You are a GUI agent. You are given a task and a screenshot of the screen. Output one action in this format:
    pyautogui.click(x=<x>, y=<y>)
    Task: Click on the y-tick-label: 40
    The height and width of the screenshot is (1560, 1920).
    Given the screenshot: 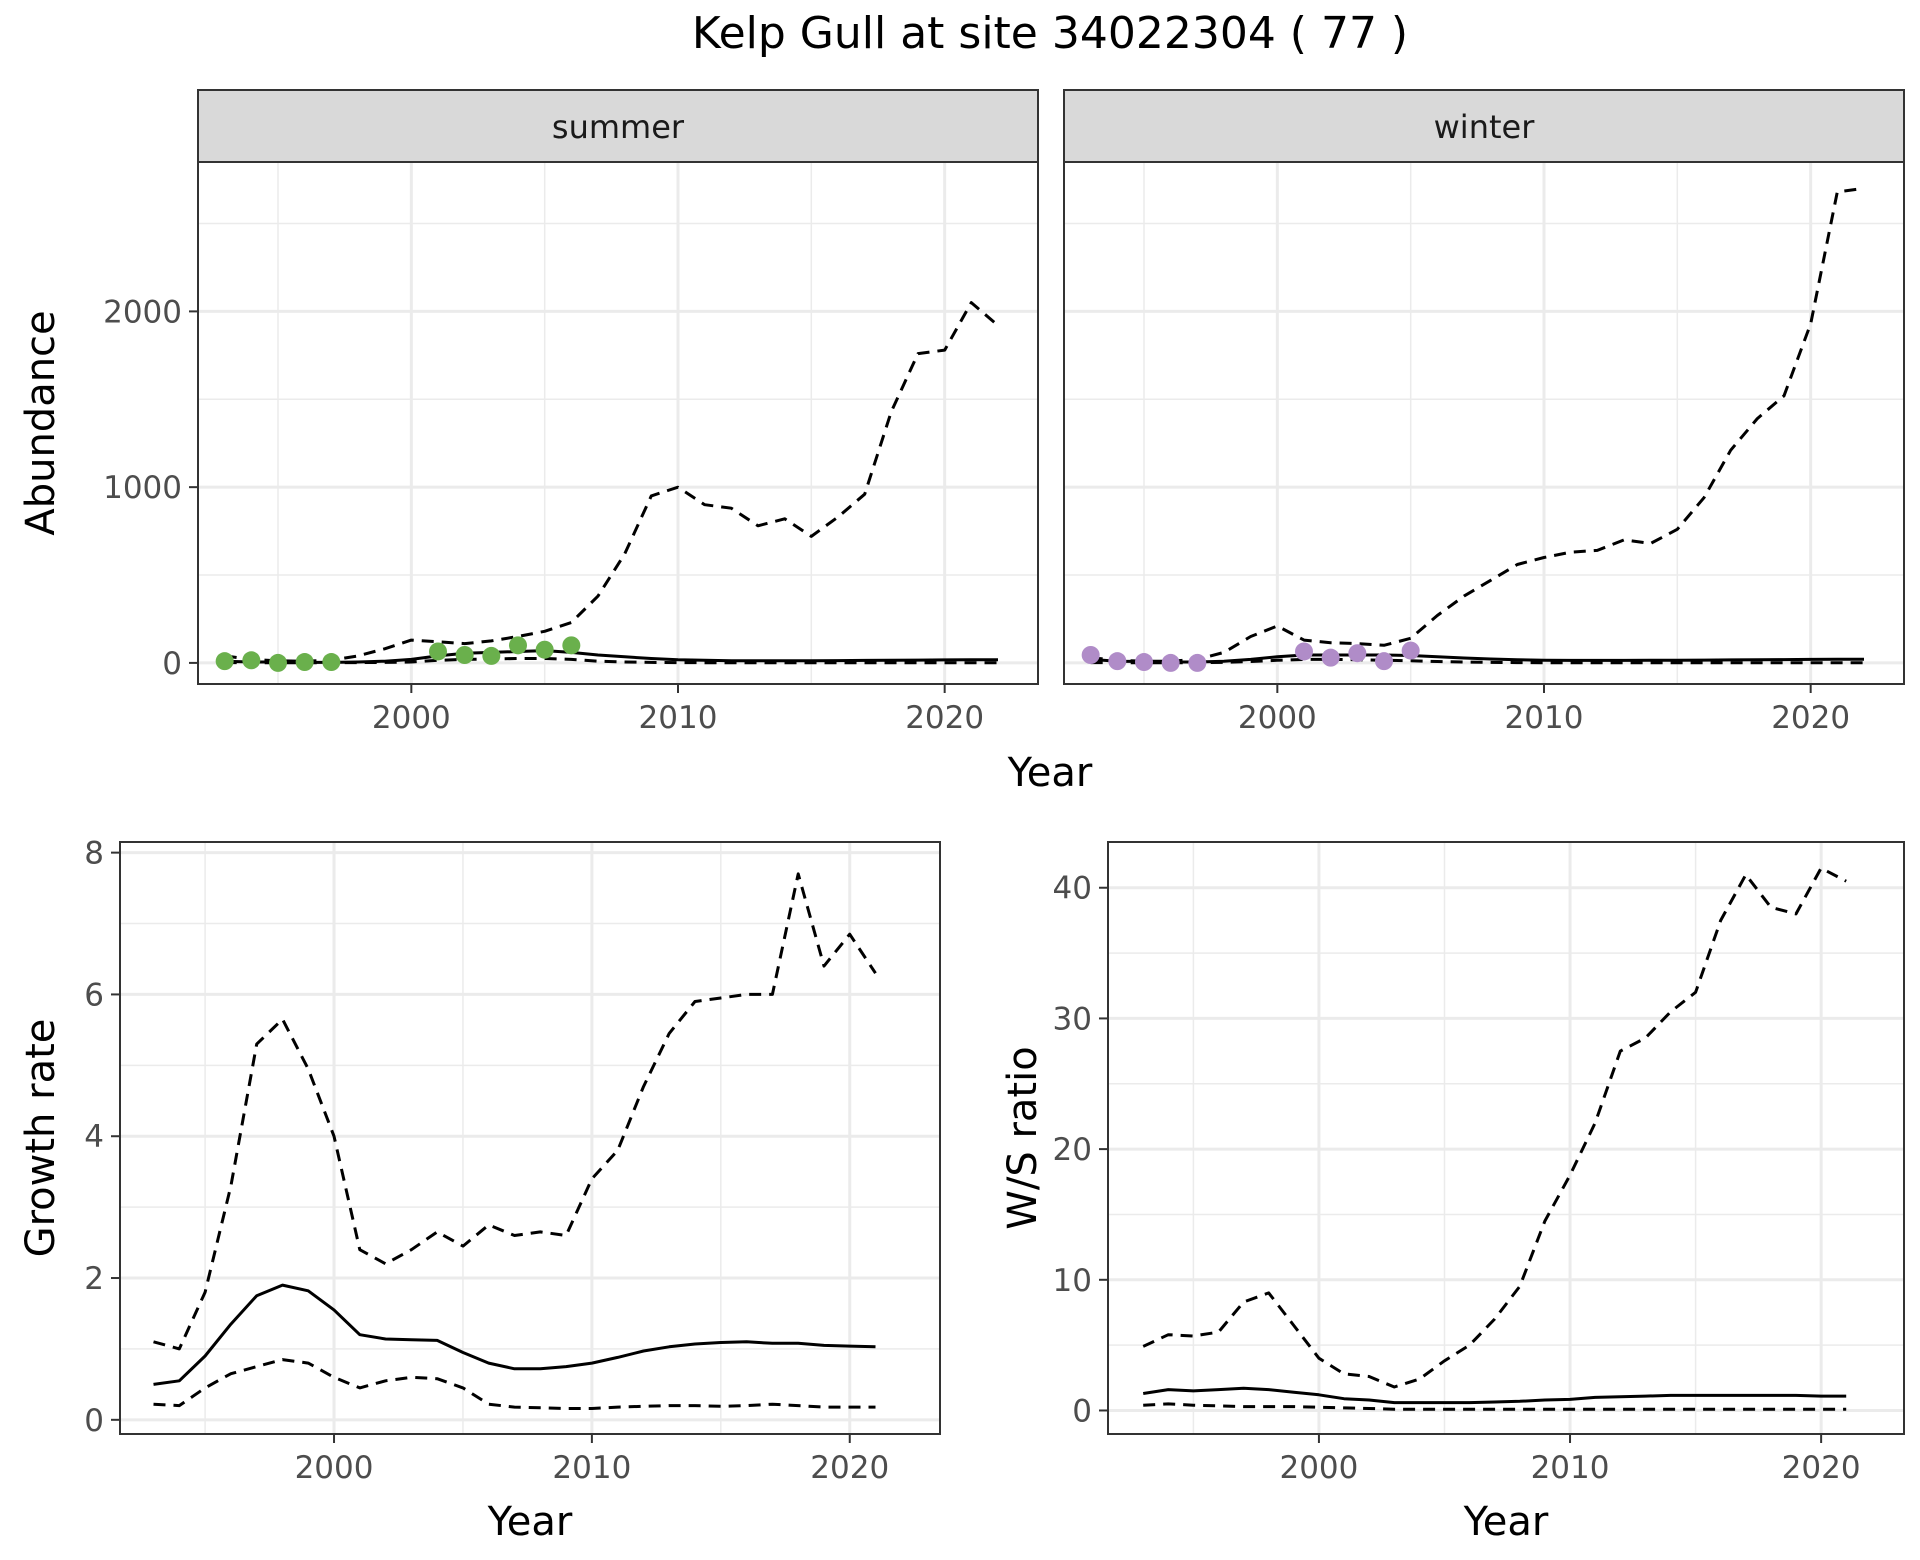 What is the action you would take?
    pyautogui.click(x=1072, y=889)
    